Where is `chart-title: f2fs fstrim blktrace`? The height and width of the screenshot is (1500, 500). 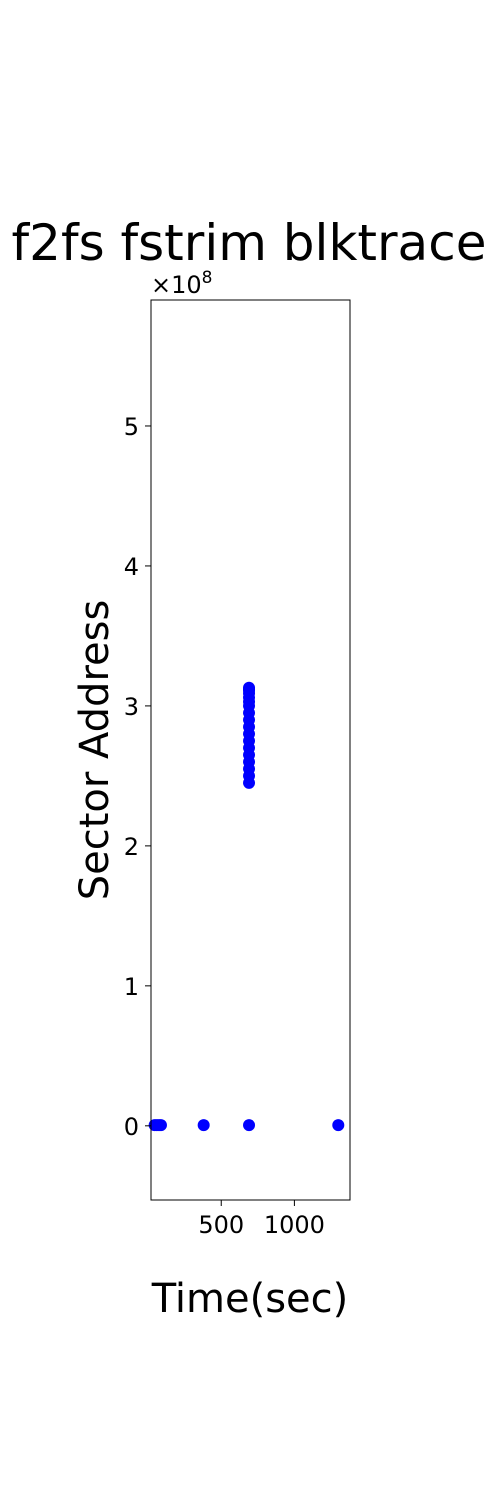
chart-title: f2fs fstrim blktrace is located at coordinates (249, 243).